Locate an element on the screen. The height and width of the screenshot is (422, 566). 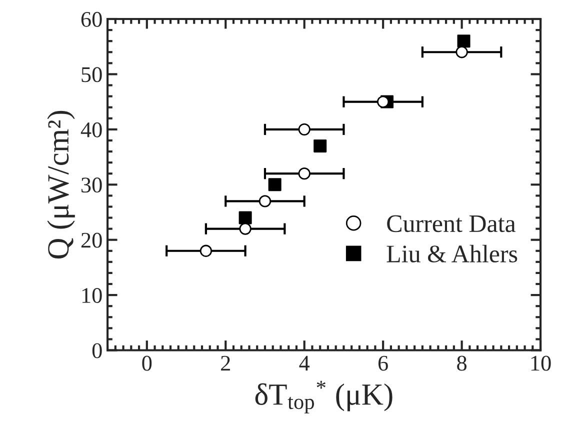
y-axis-title: Q (μW/cm²) is located at coordinates (61, 184).